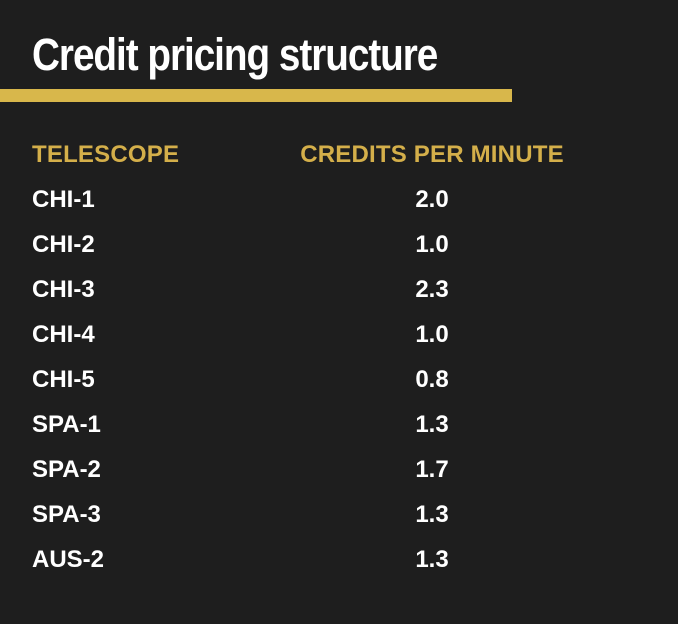 This screenshot has height=624, width=678. What do you see at coordinates (432, 469) in the screenshot?
I see `credits-value: 1.7` at bounding box center [432, 469].